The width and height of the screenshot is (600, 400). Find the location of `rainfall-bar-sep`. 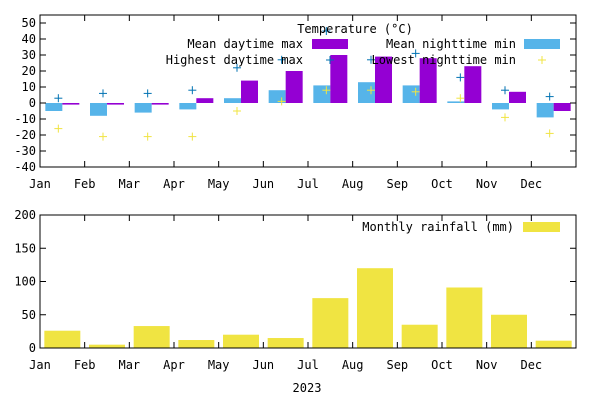

rainfall-bar-sep is located at coordinates (419, 336).